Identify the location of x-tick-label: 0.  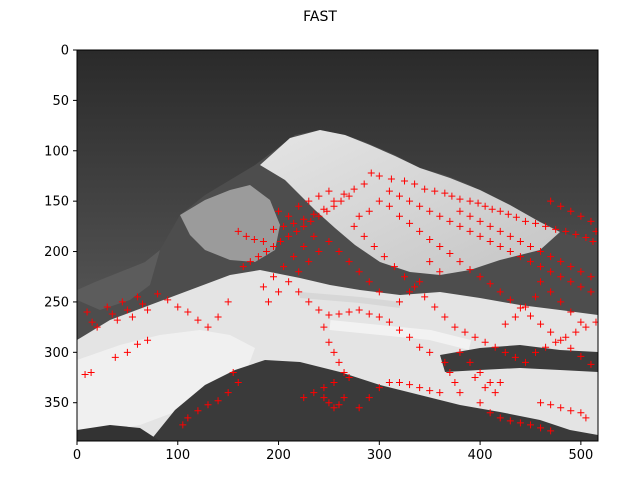
(77, 455).